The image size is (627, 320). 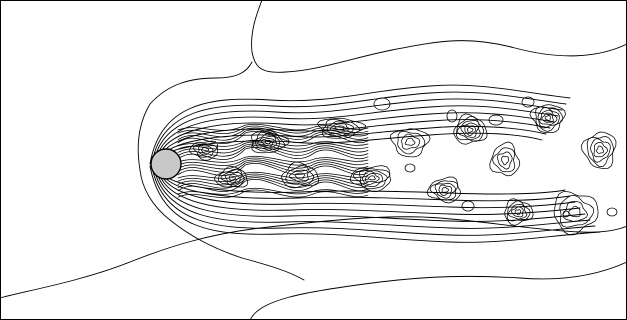 What do you see at coordinates (166, 164) in the screenshot?
I see `cylinder-shape` at bounding box center [166, 164].